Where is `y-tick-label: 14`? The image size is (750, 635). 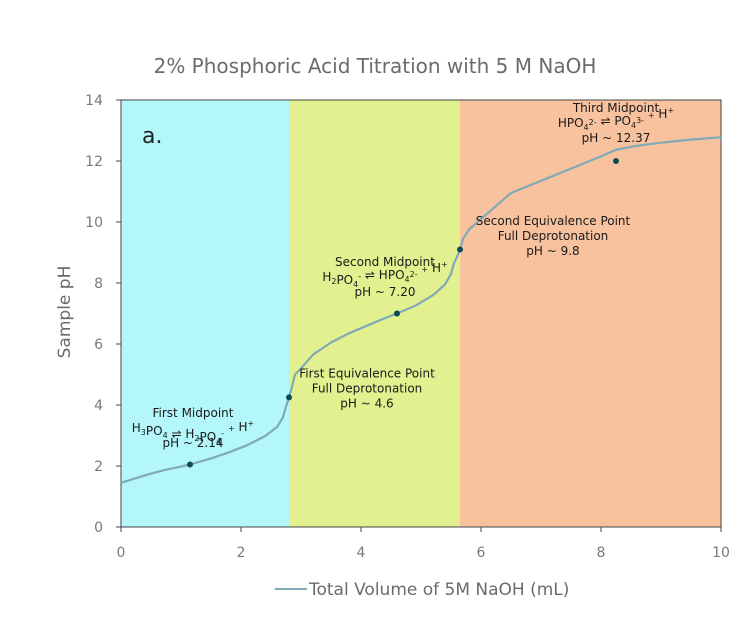 y-tick-label: 14 is located at coordinates (94, 101).